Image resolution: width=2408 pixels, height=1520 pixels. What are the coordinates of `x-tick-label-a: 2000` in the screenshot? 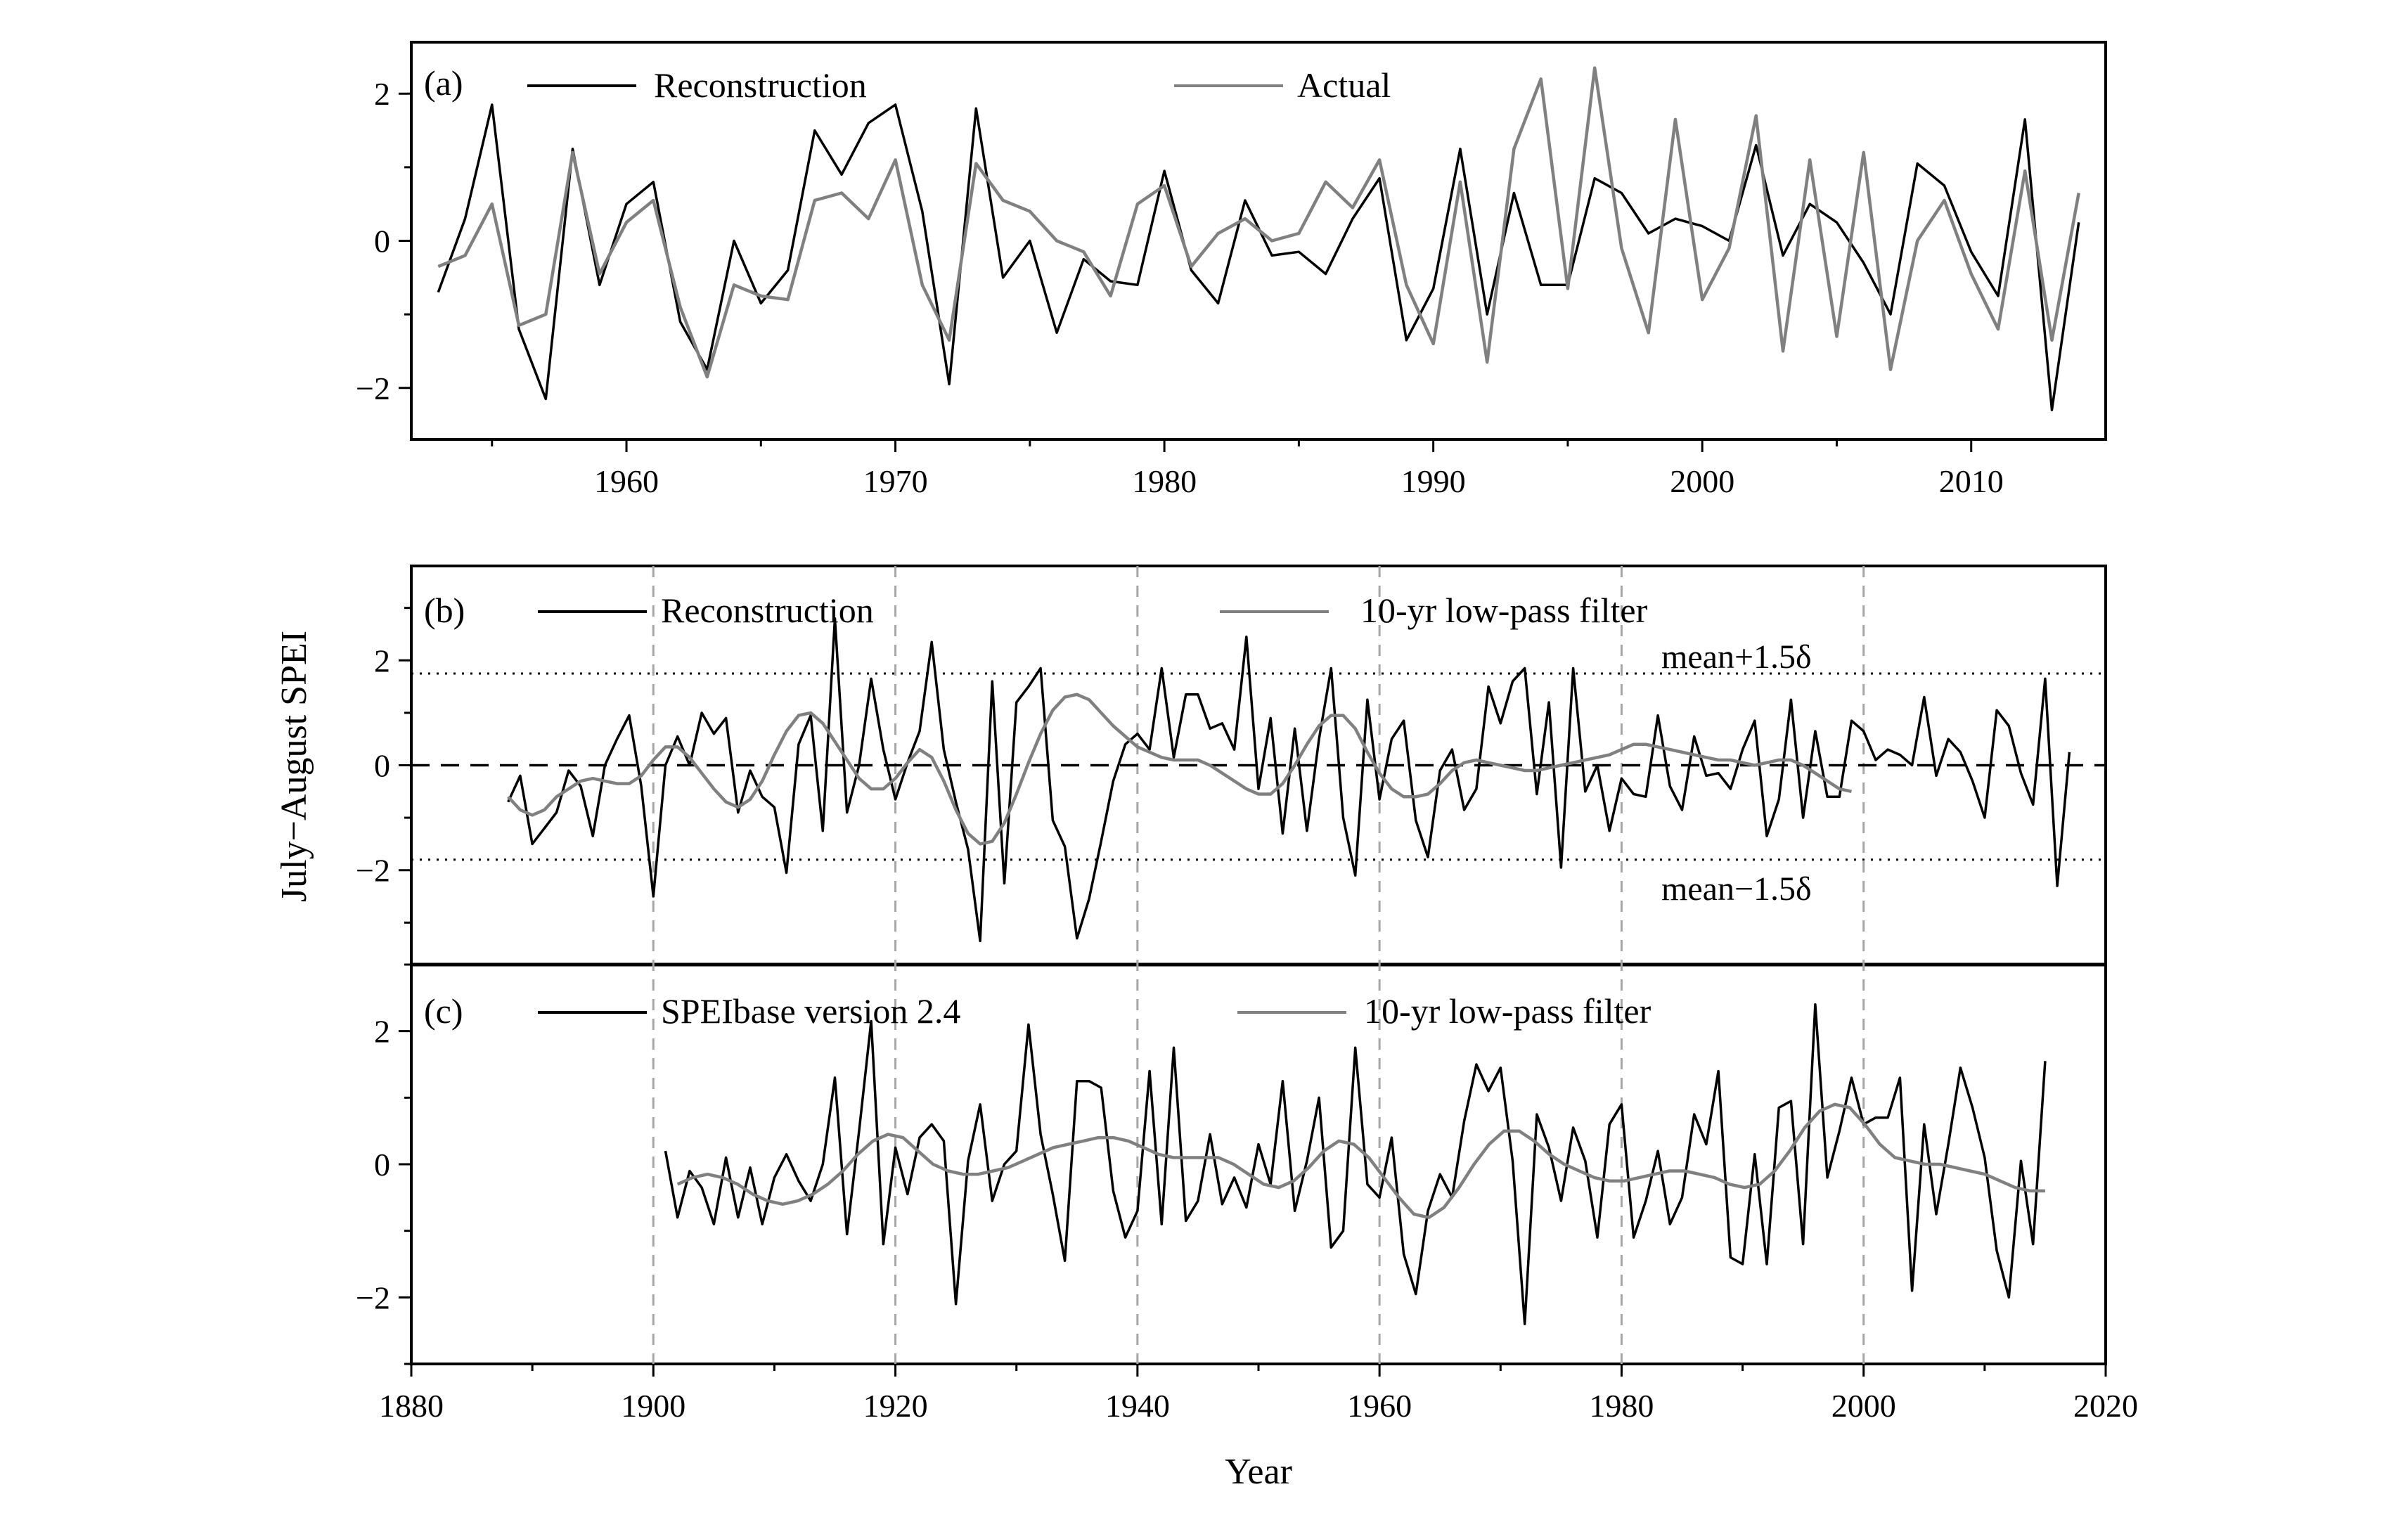 It's located at (1702, 481).